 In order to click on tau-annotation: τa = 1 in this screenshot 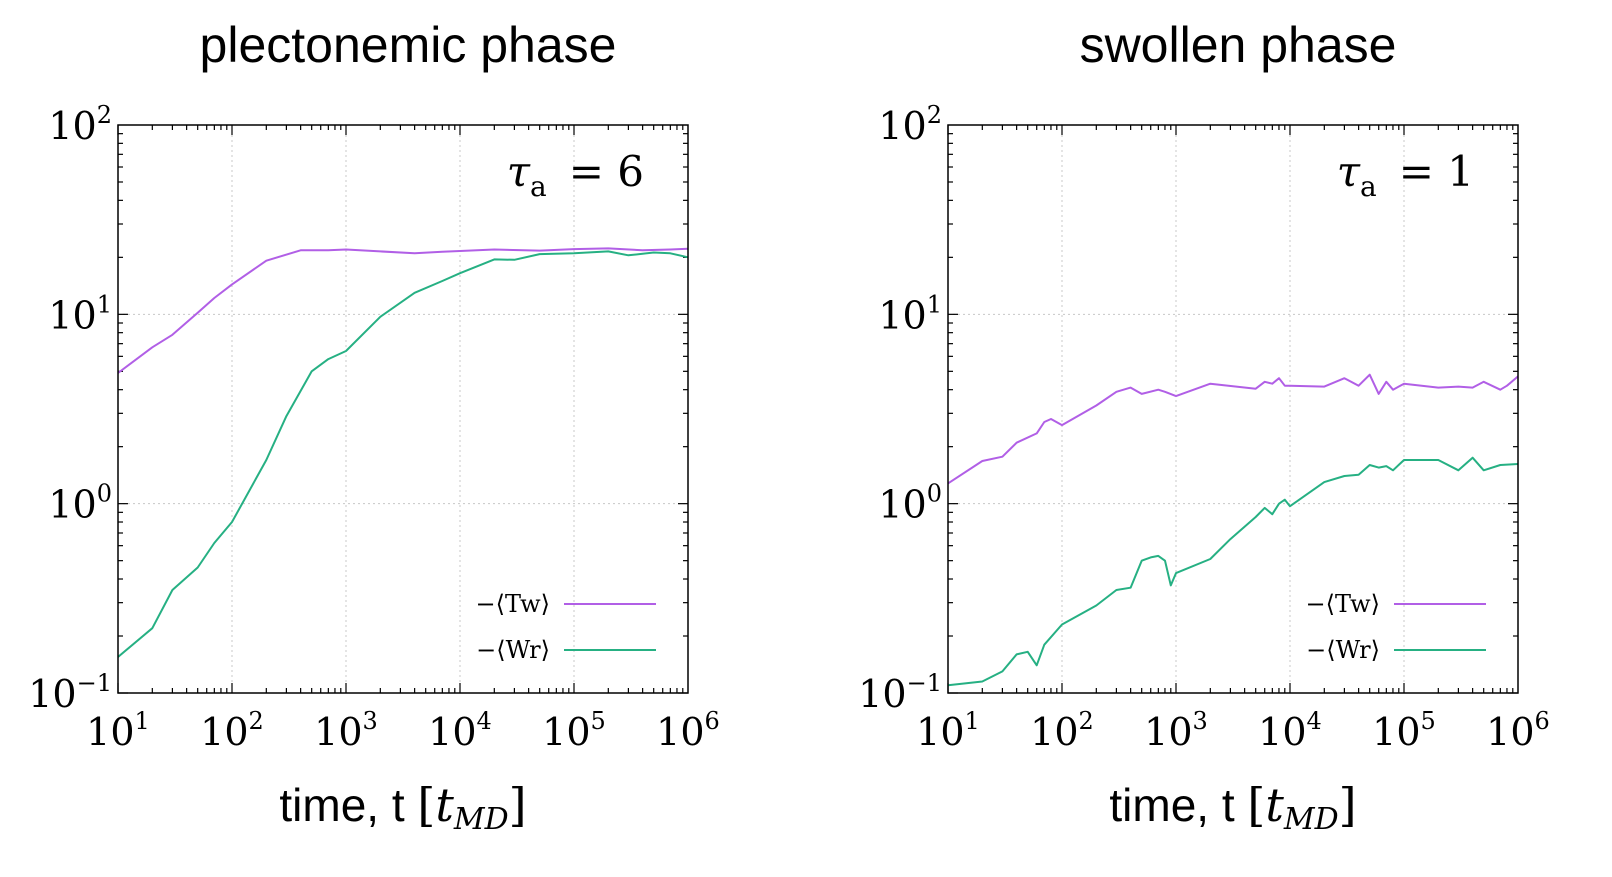, I will do `click(1405, 175)`.